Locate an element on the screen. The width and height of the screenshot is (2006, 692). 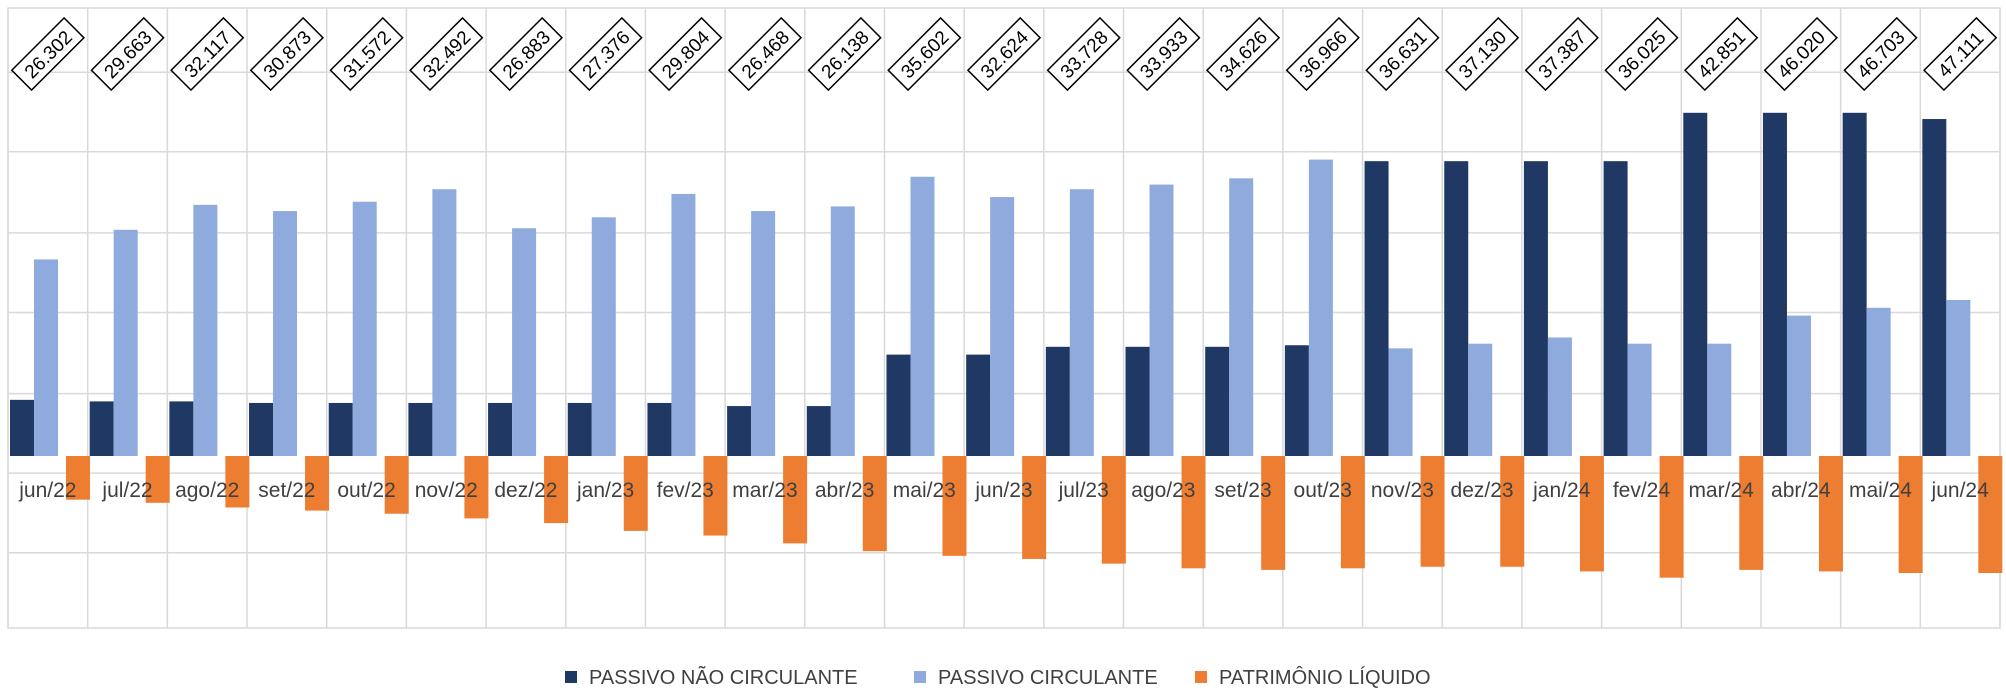
x-tick-label: jul/23 is located at coordinates (1083, 490).